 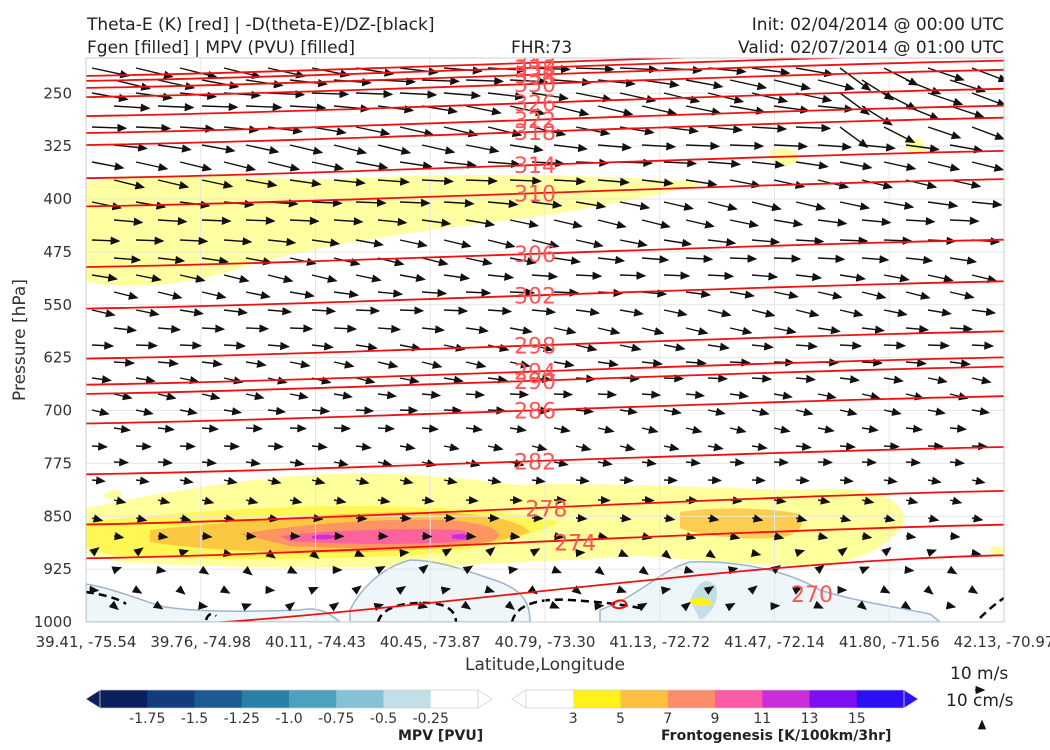 What do you see at coordinates (113, 494) in the screenshot?
I see `fgen-left-blob` at bounding box center [113, 494].